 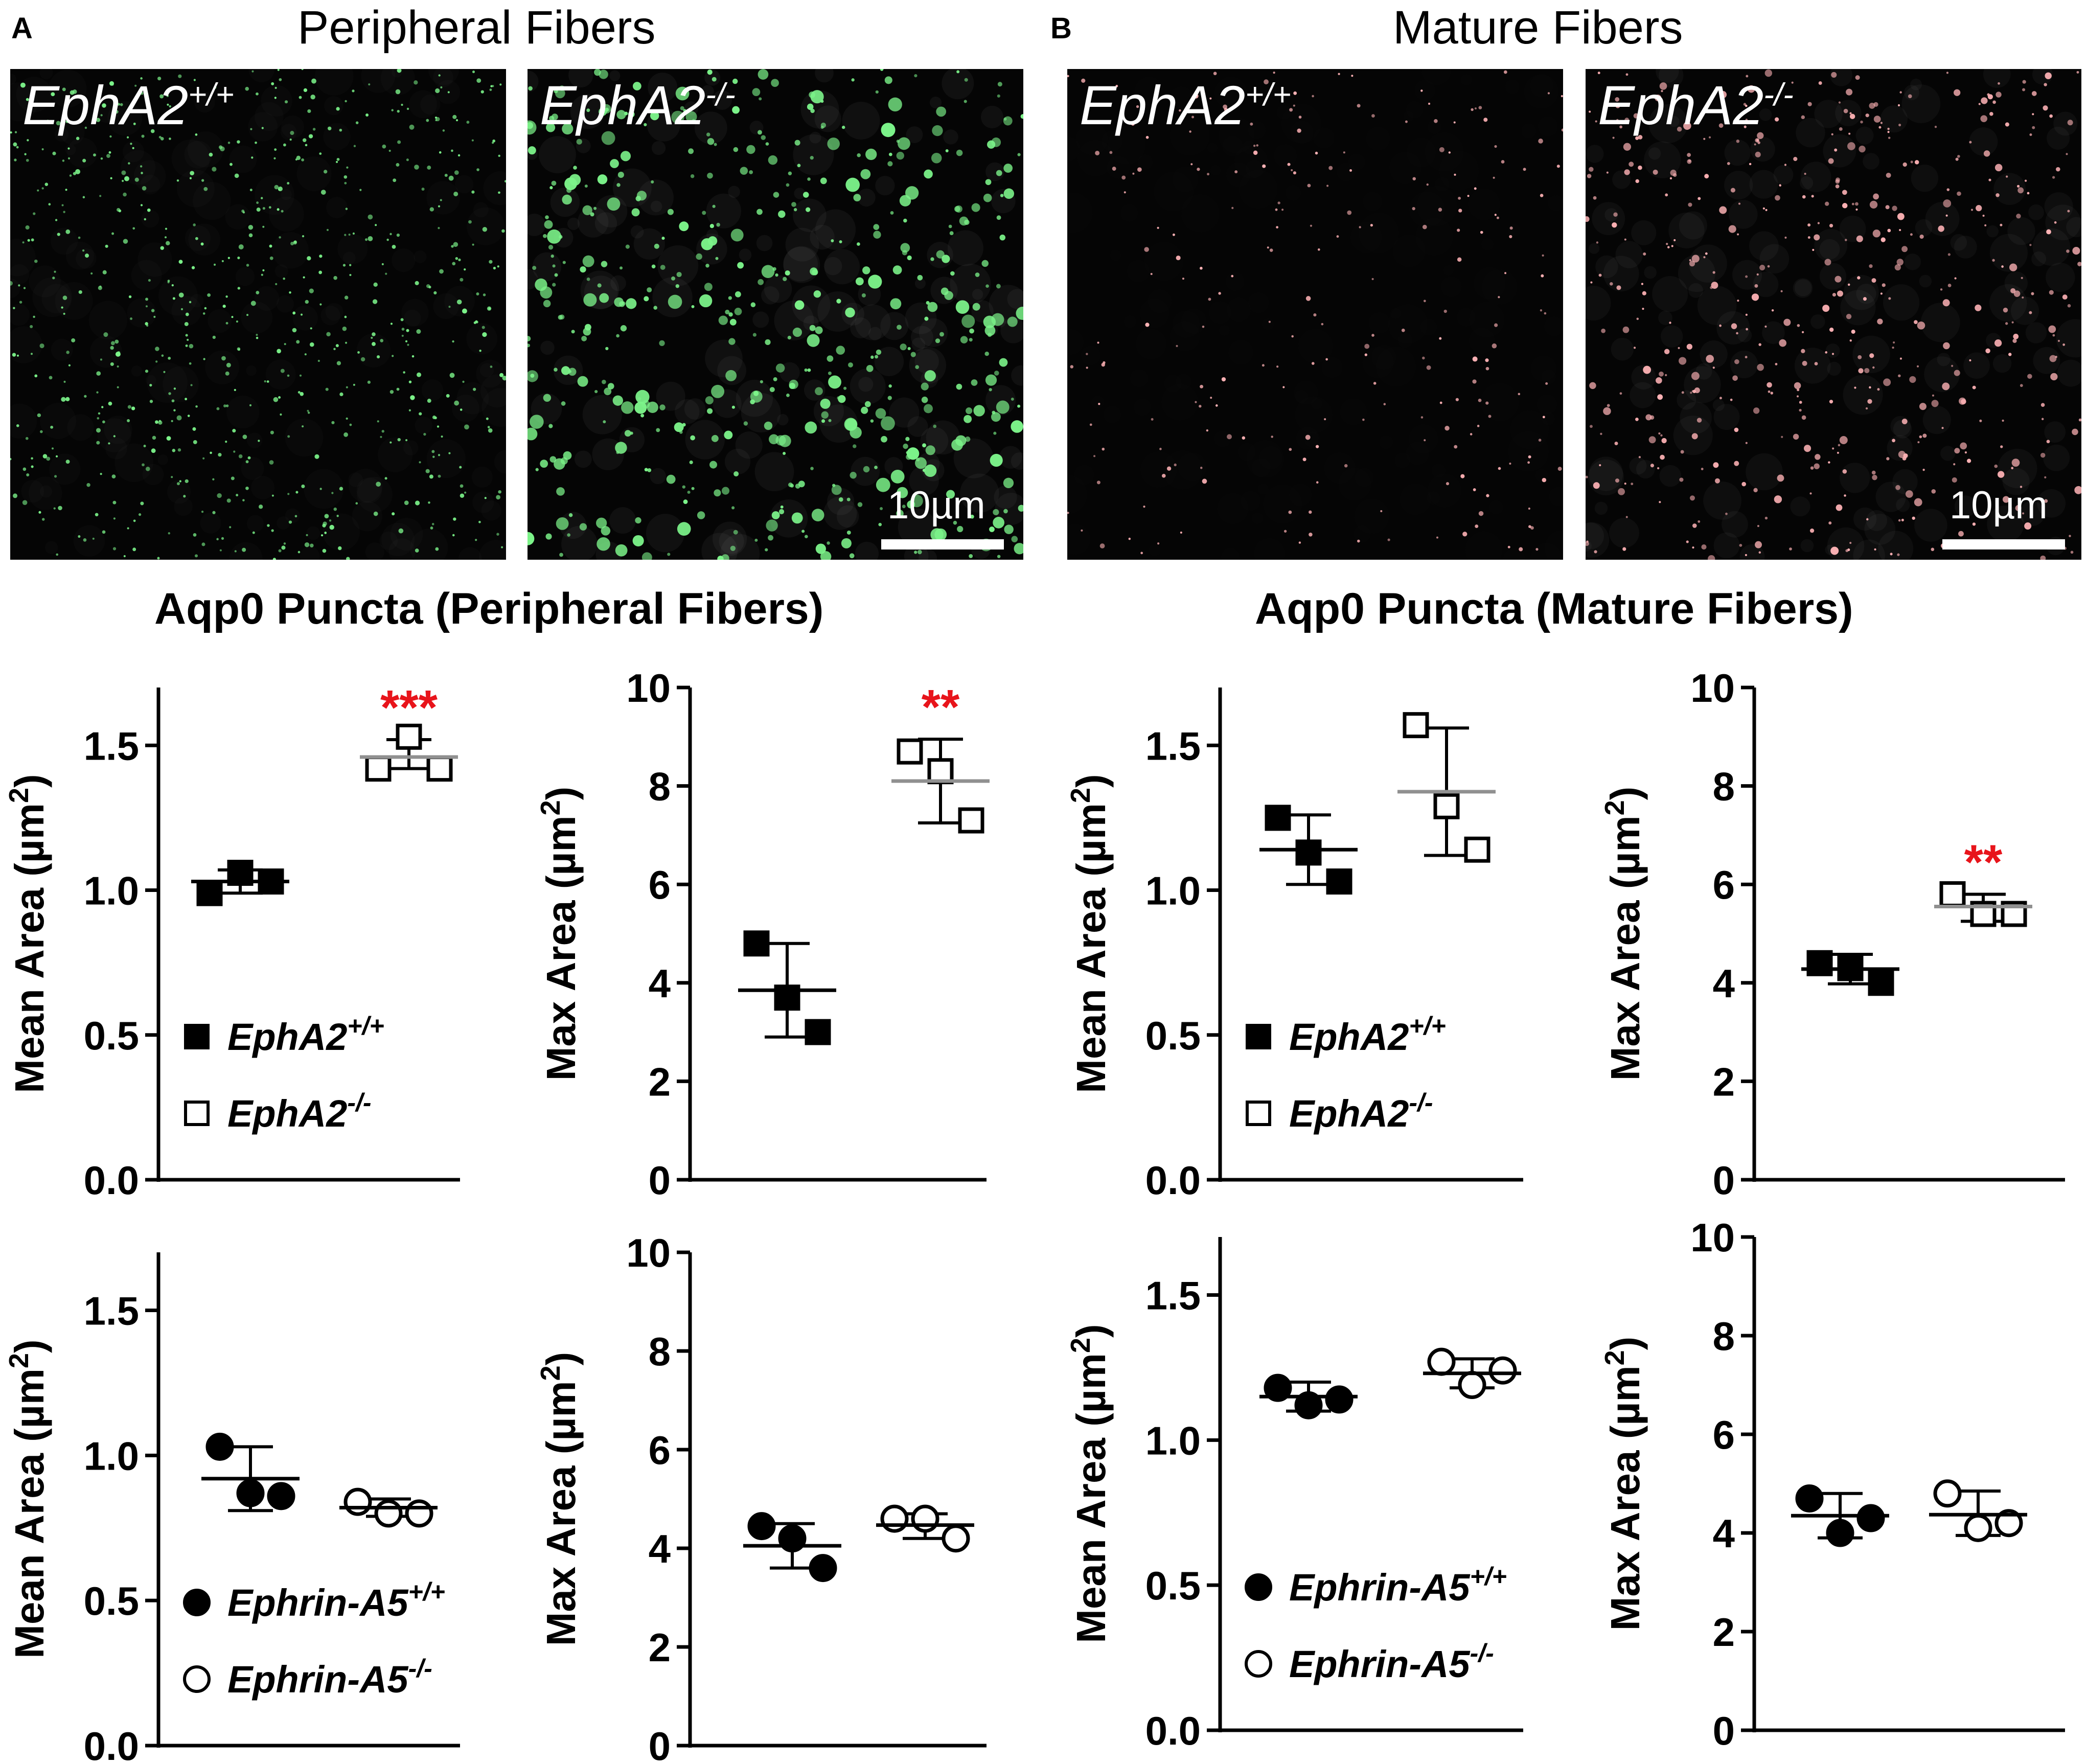 What do you see at coordinates (1502, 1370) in the screenshot?
I see `data-point` at bounding box center [1502, 1370].